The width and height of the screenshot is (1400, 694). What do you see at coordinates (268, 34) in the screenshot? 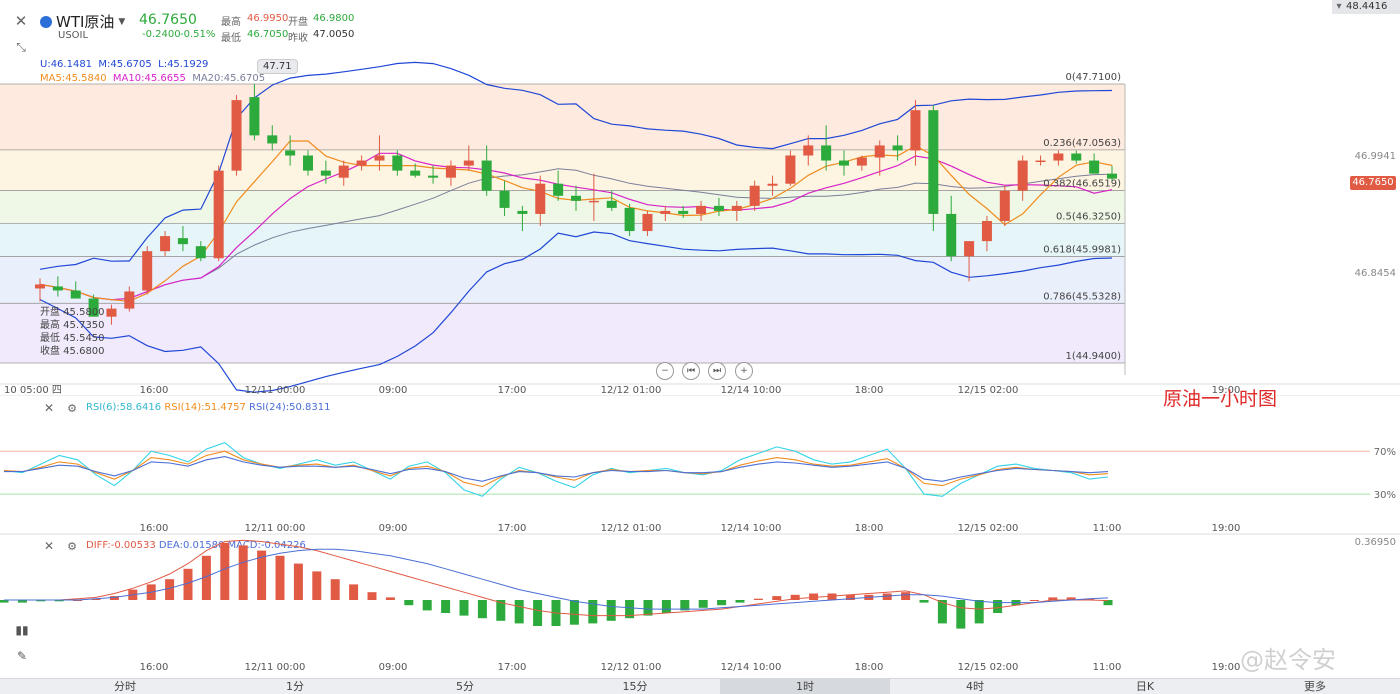
I see `low-value: 46.7050` at bounding box center [268, 34].